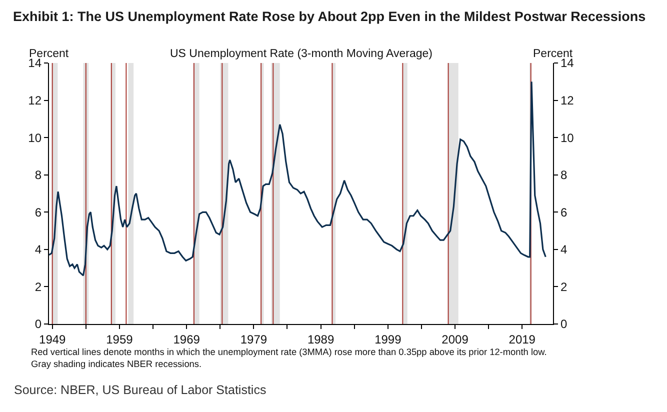 This screenshot has width=667, height=412. Describe the element at coordinates (186, 339) in the screenshot. I see `x-tick-label: 1969` at that location.